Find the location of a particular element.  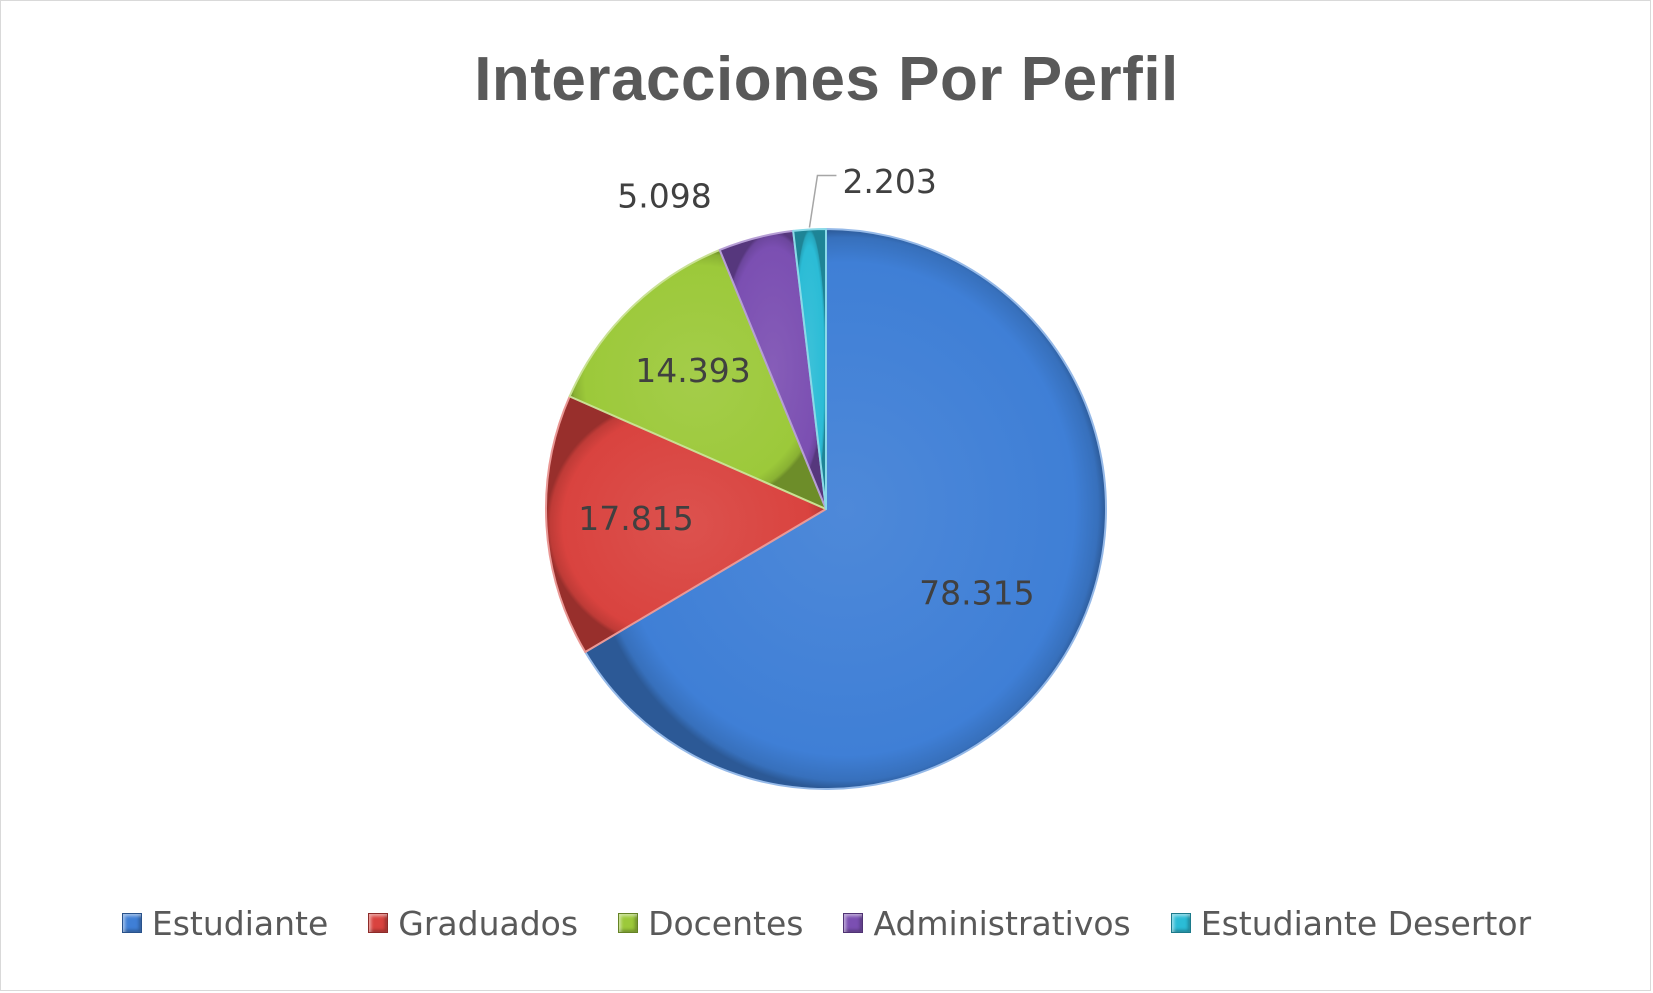

legend-item: Administrativos is located at coordinates (987, 923).